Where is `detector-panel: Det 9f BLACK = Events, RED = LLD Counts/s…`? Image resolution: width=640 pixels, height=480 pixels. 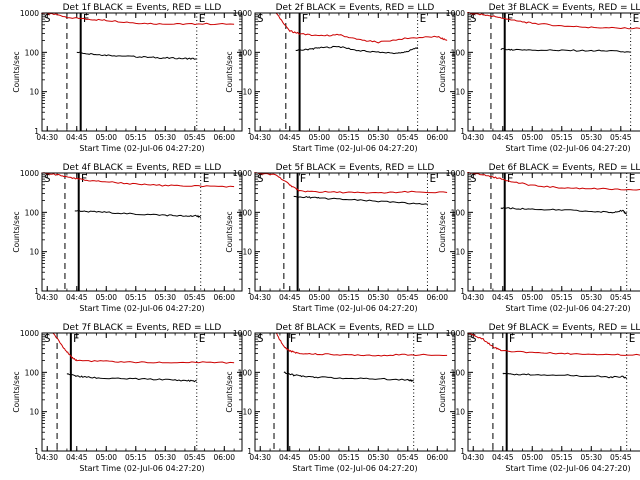
detector-panel: Det 9f BLACK = Events, RED = LLD Counts/s… is located at coordinates (539, 398).